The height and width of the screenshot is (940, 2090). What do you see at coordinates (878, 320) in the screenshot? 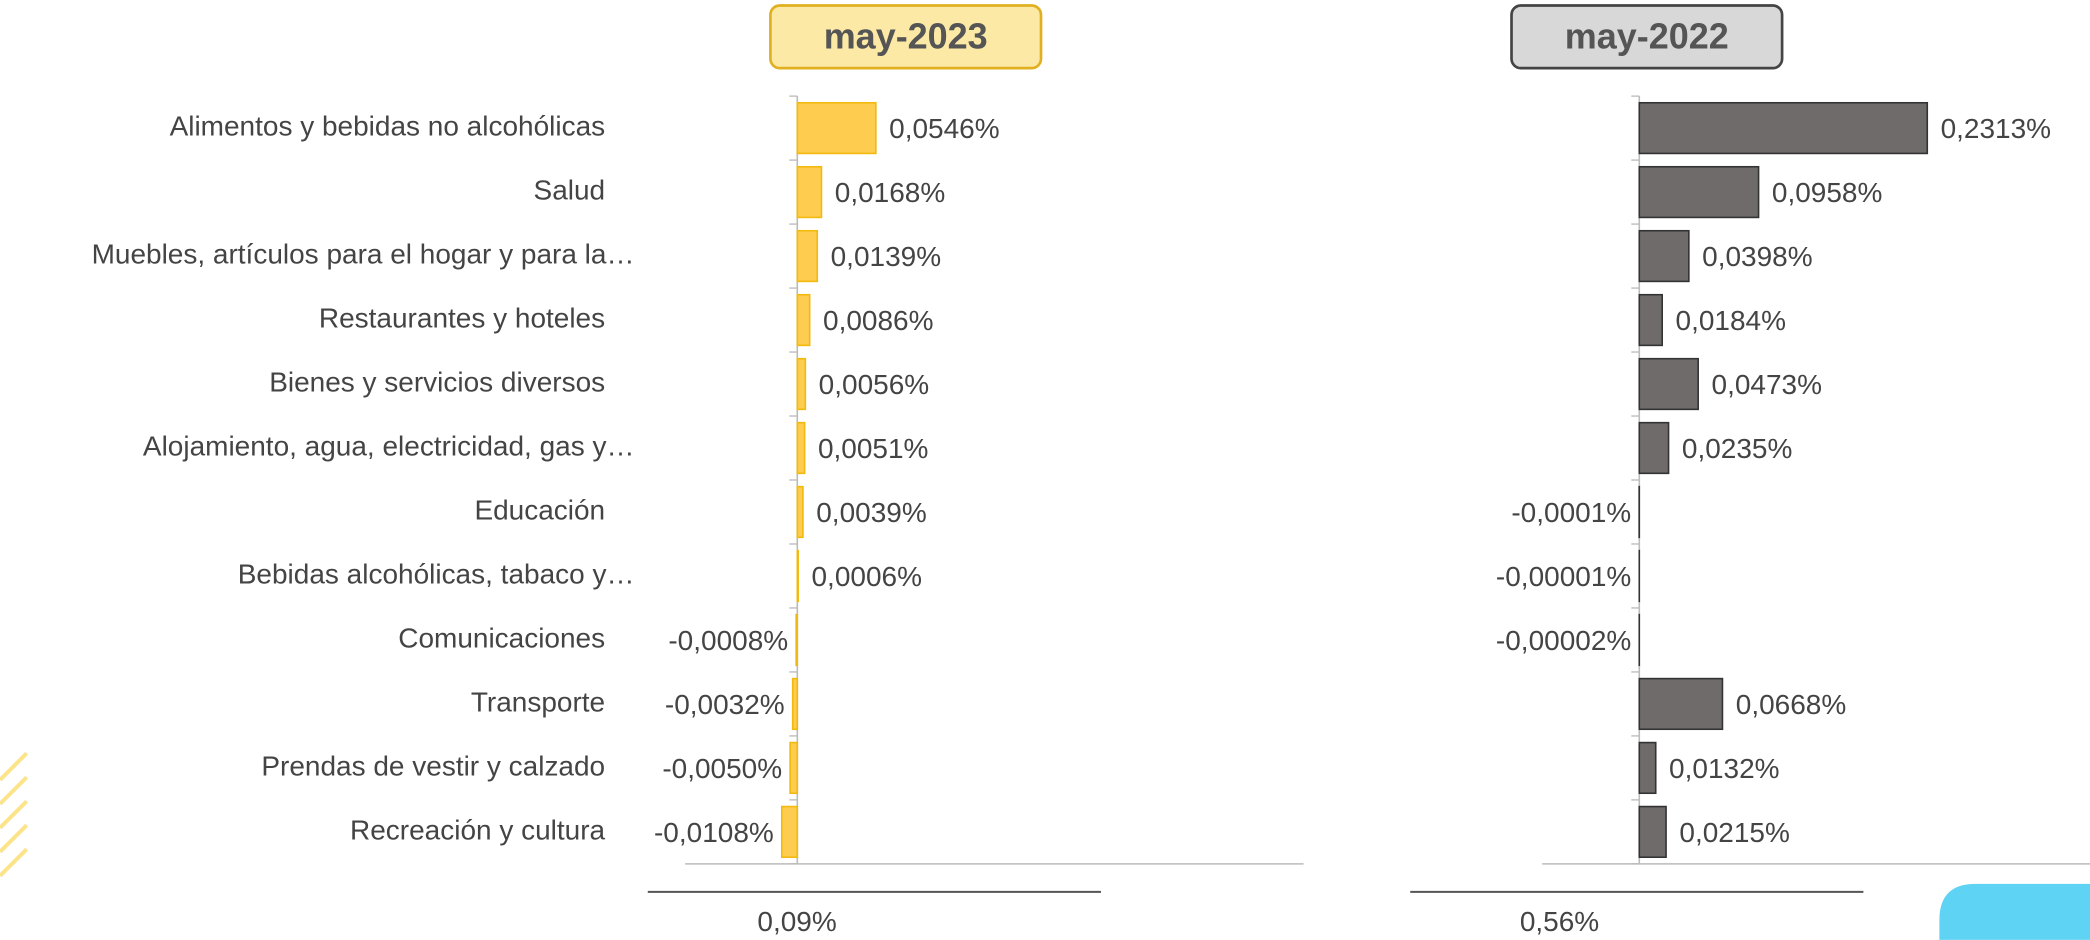
I see `value-label: 0,0086%` at bounding box center [878, 320].